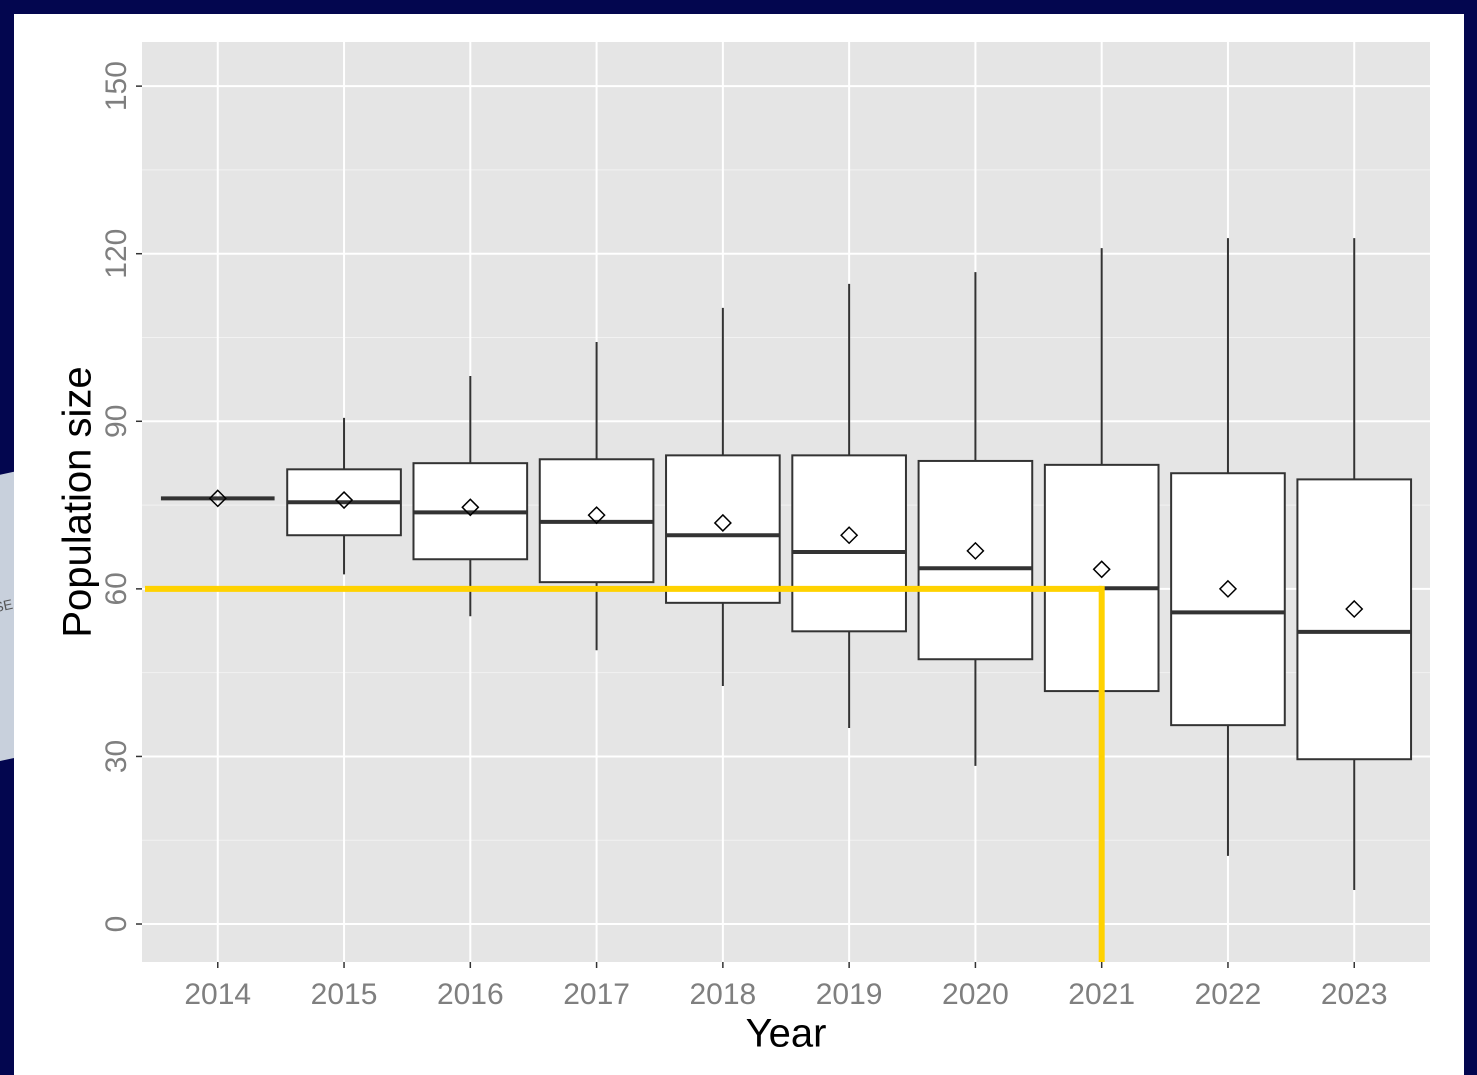 The image size is (1477, 1075). Describe the element at coordinates (786, 1034) in the screenshot. I see `x-axis-title: Year` at that location.